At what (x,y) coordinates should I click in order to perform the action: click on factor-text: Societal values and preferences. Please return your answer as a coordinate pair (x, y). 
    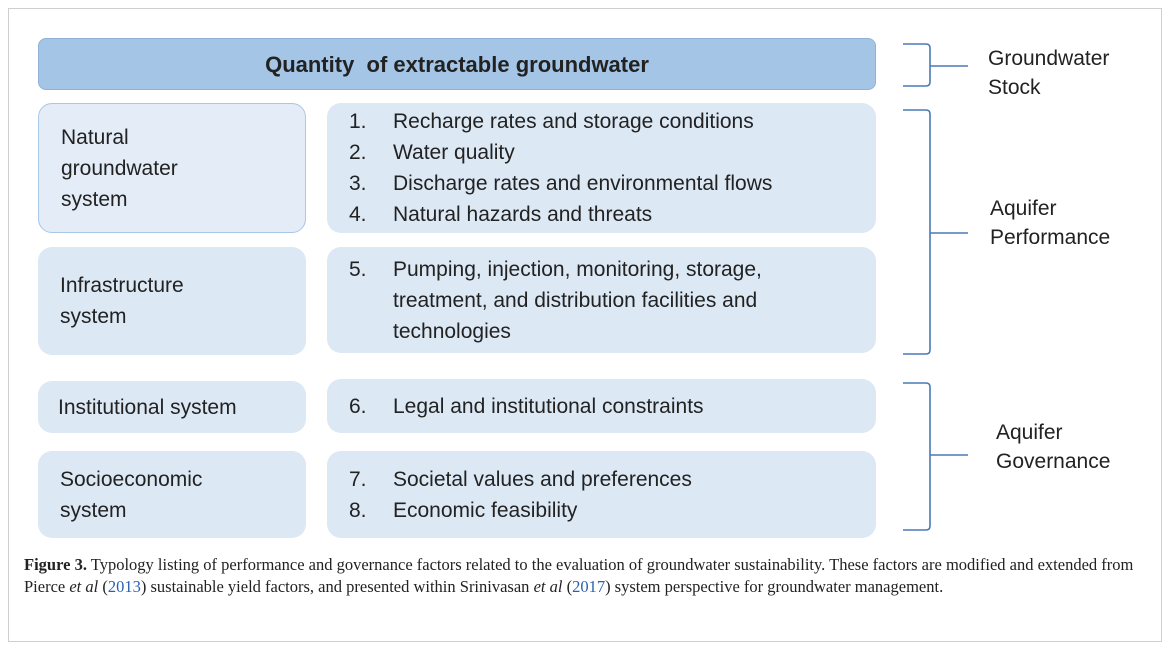
    Looking at the image, I should click on (542, 479).